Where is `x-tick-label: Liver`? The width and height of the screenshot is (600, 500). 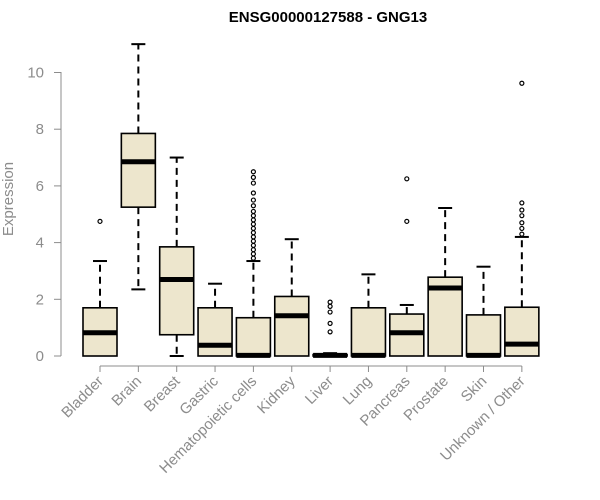
x-tick-label: Liver is located at coordinates (319, 390).